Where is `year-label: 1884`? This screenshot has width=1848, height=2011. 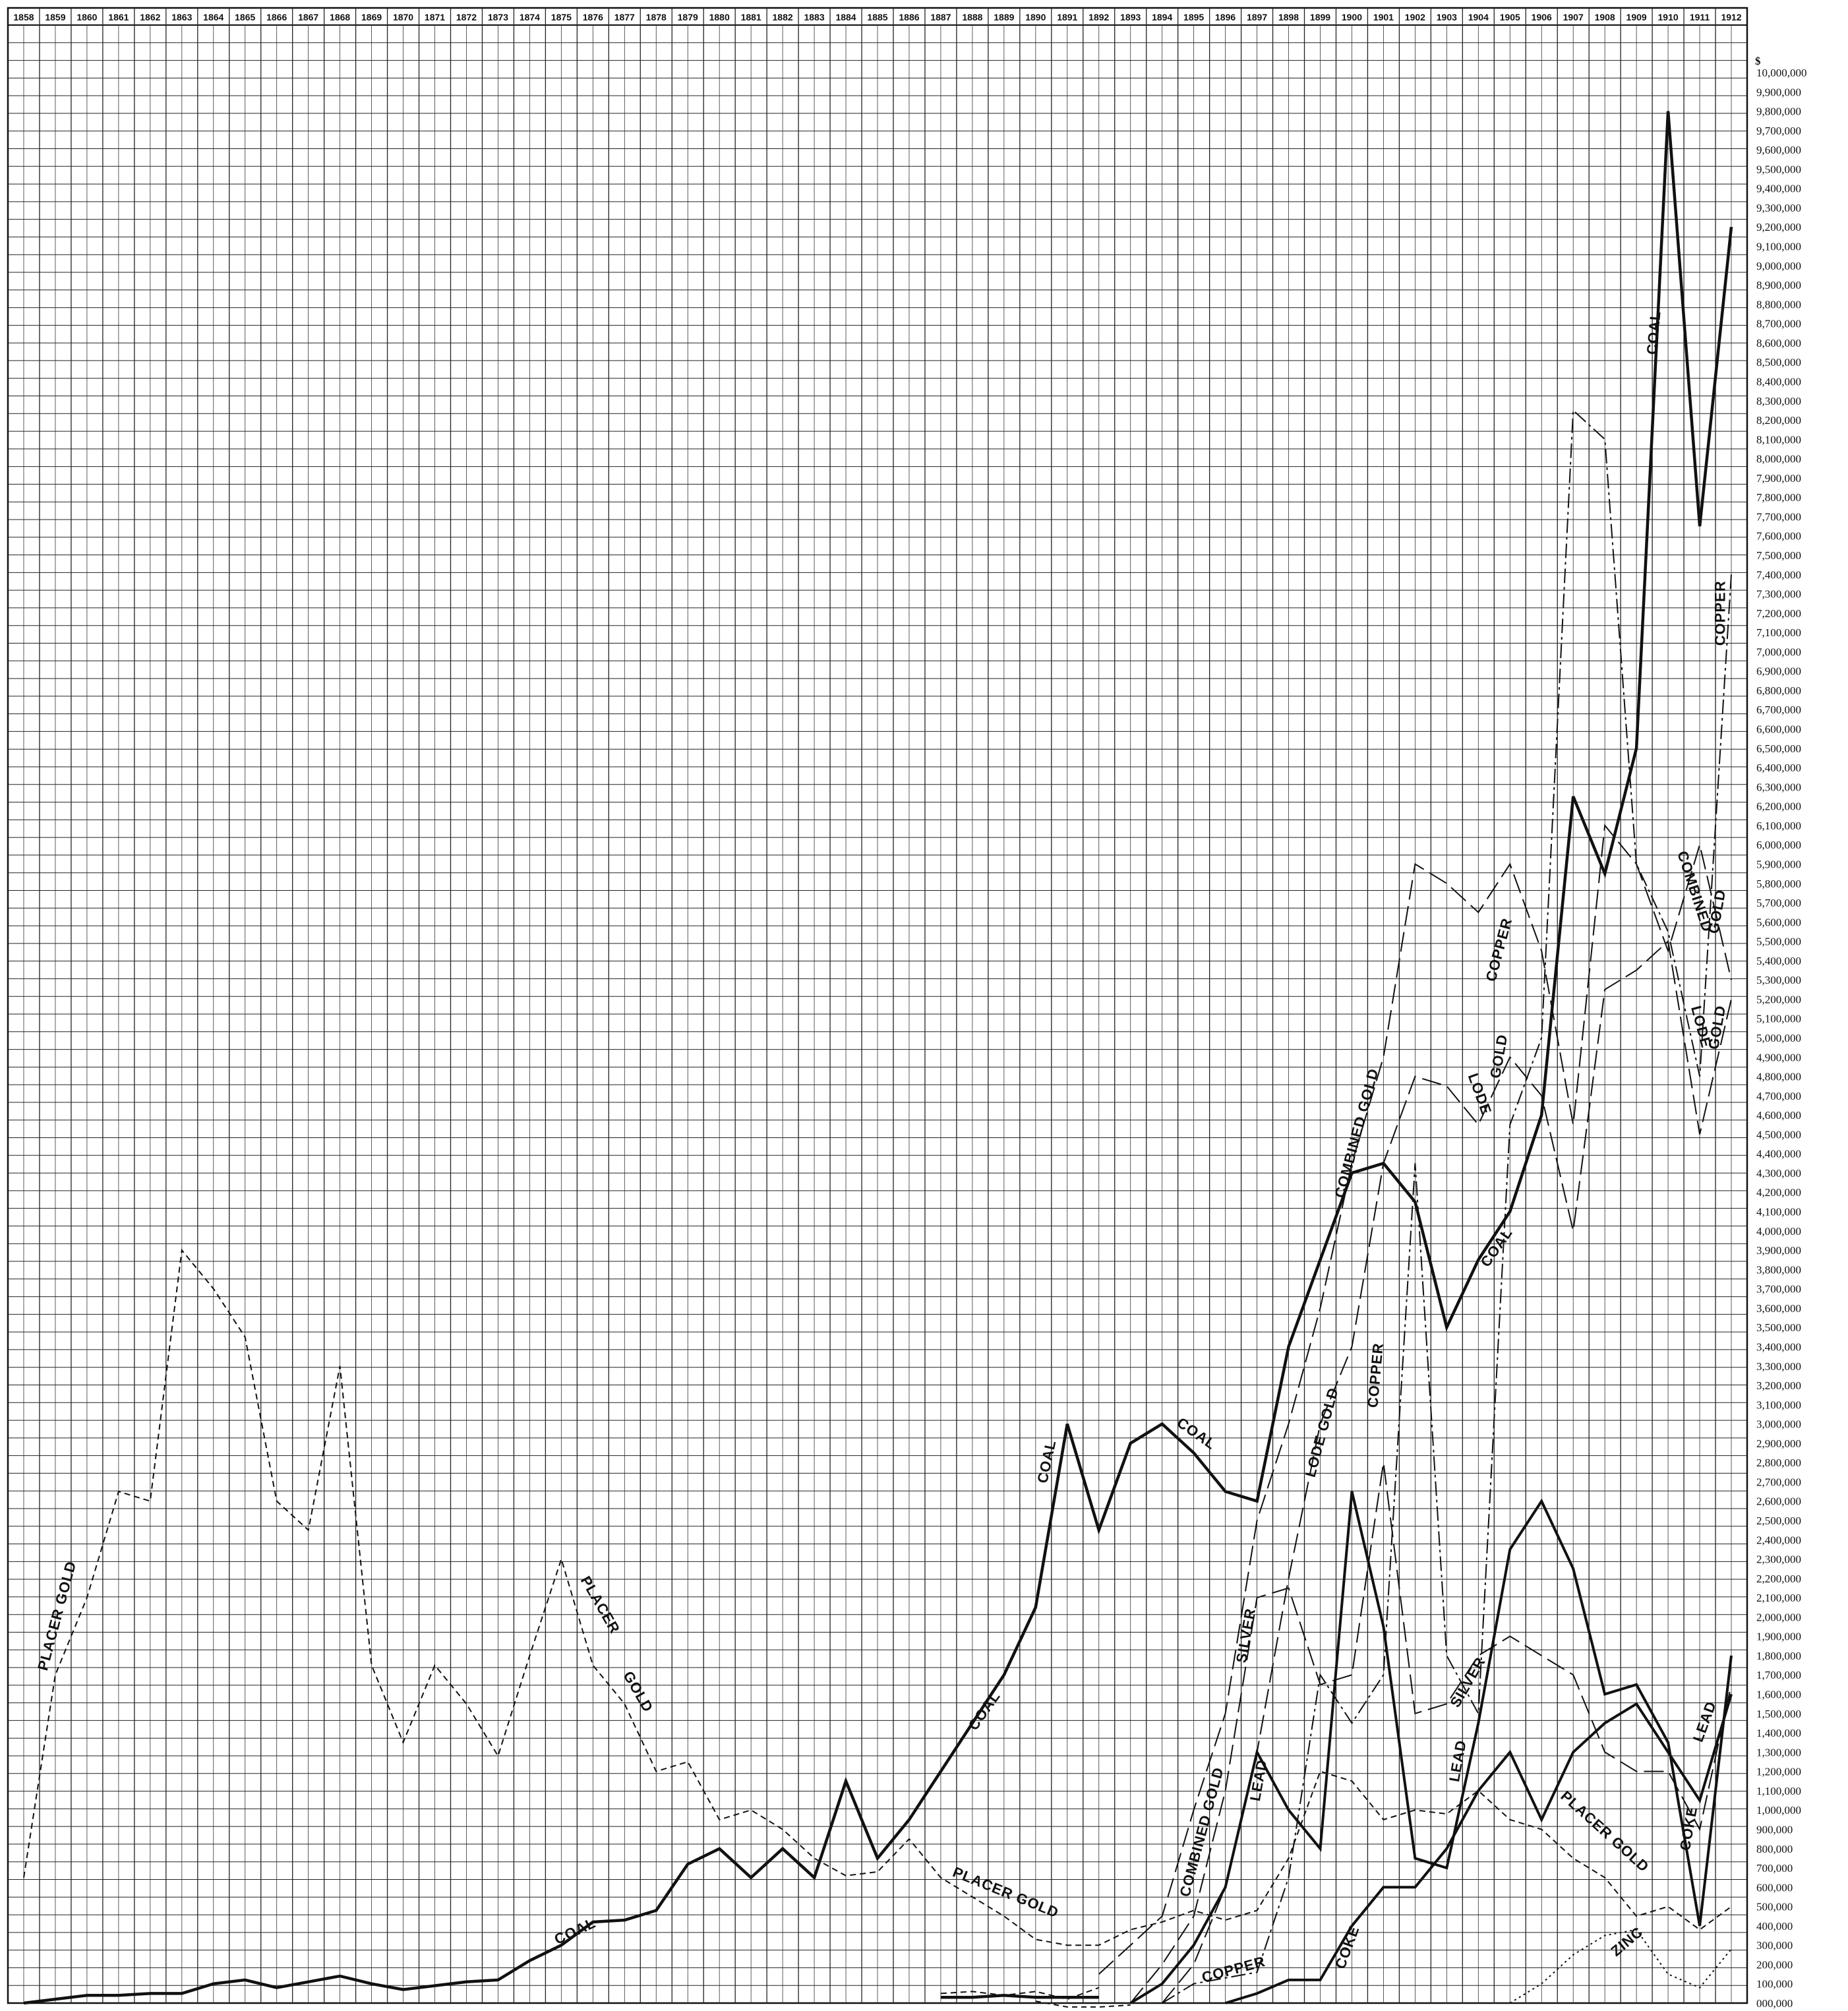
year-label: 1884 is located at coordinates (845, 17).